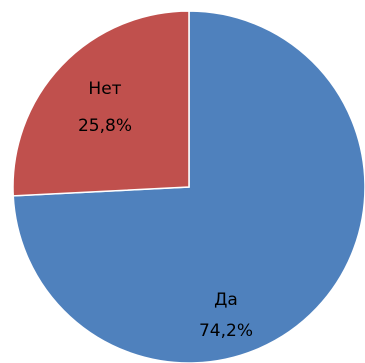 This screenshot has width=365, height=363. What do you see at coordinates (226, 331) in the screenshot?
I see `slice-label-da-percent: 74,2%` at bounding box center [226, 331].